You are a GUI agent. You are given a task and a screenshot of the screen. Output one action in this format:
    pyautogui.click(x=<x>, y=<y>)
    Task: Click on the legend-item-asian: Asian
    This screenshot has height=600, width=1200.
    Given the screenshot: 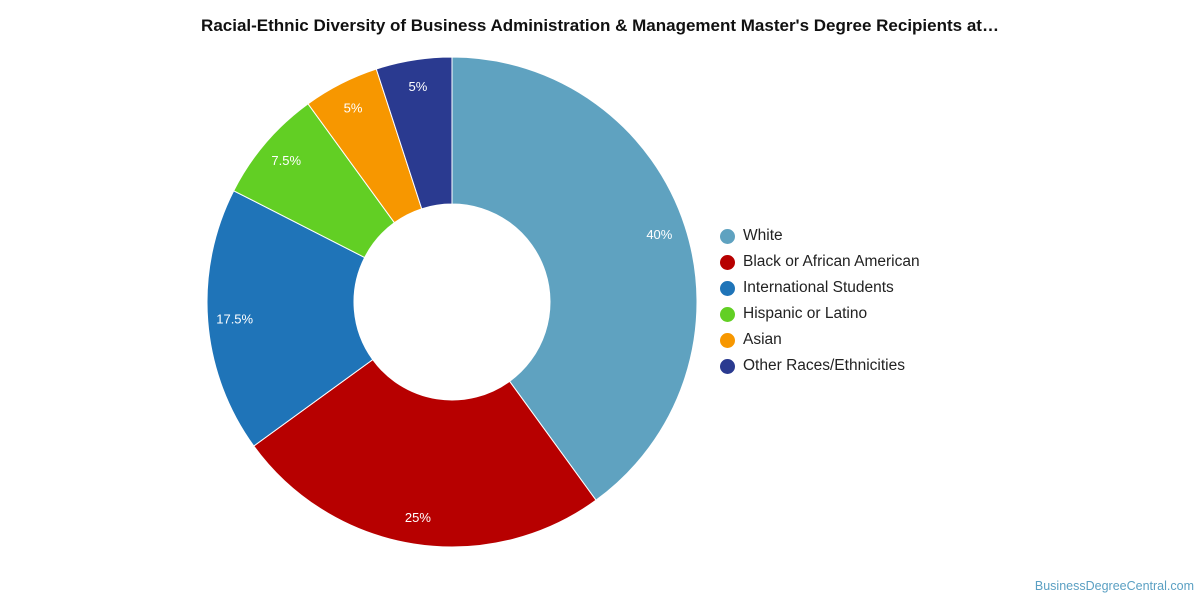 What is the action you would take?
    pyautogui.click(x=820, y=340)
    